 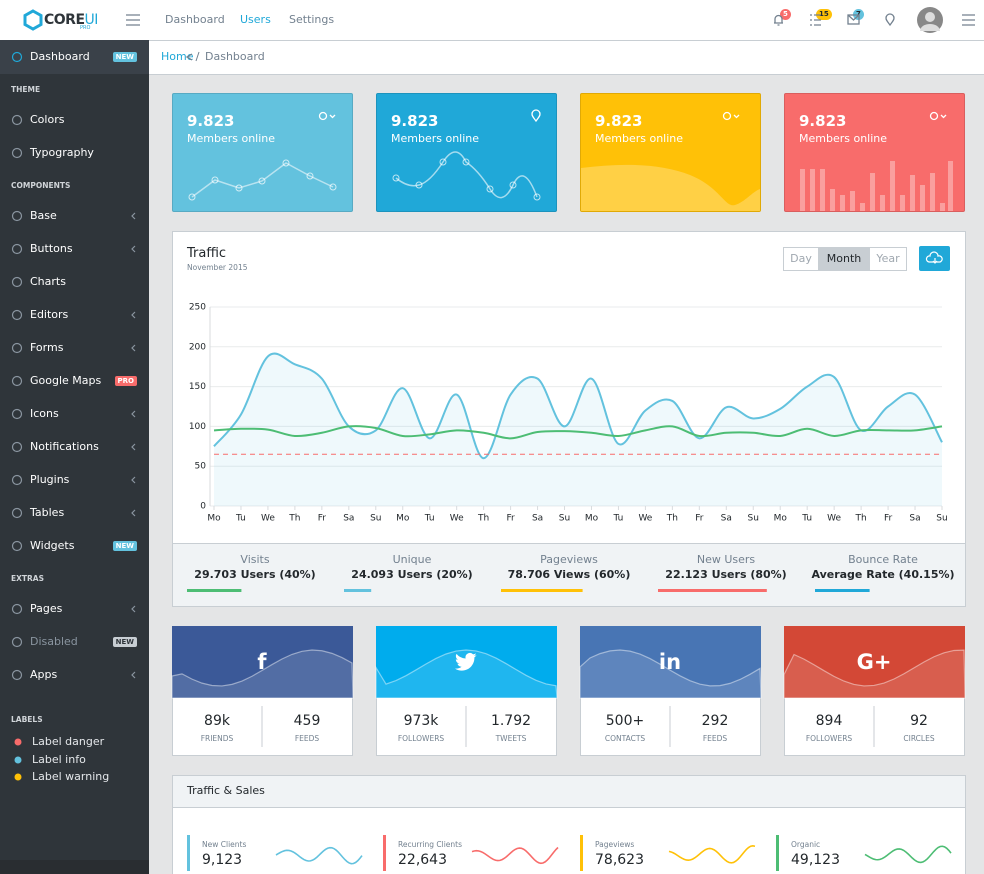 I want to click on sidebar-label: Forms, so click(x=47, y=347).